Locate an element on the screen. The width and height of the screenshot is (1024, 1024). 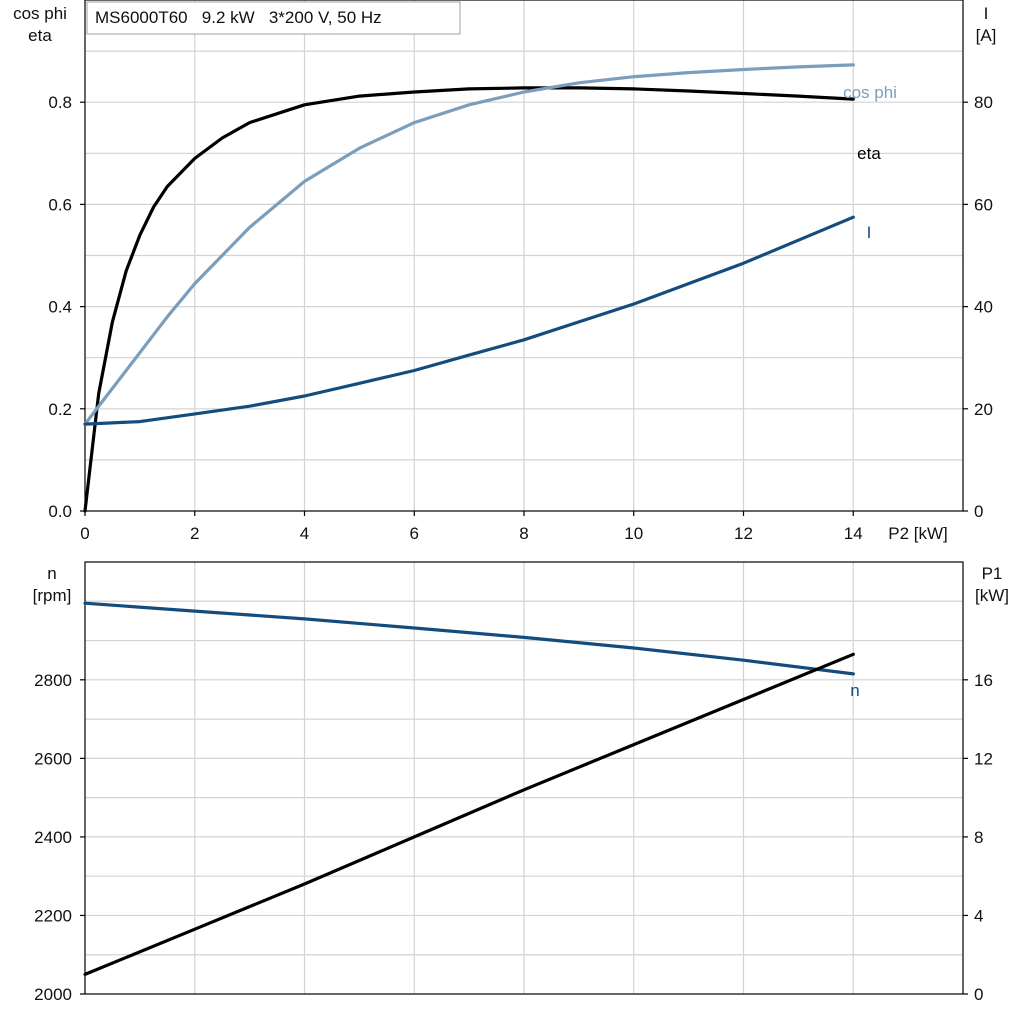
y-right-tick-label: 12 is located at coordinates (983, 758).